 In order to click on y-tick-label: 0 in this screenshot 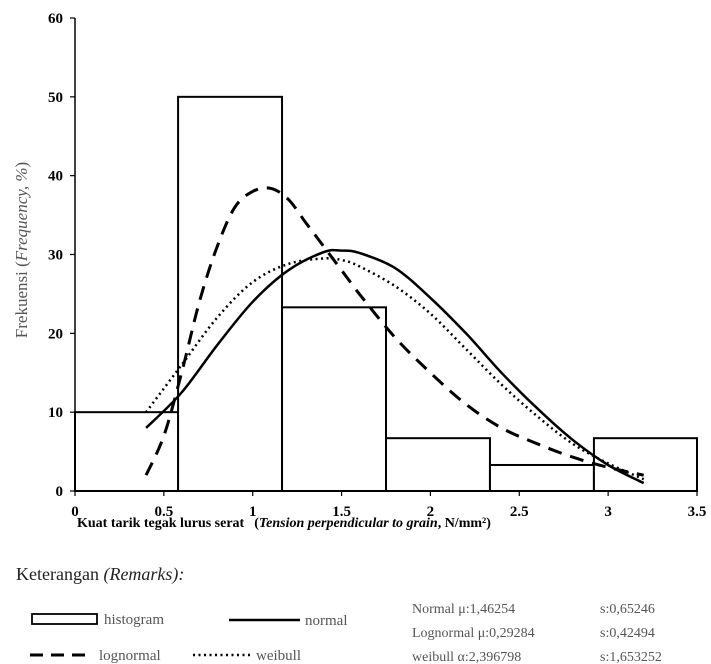, I will do `click(60, 492)`.